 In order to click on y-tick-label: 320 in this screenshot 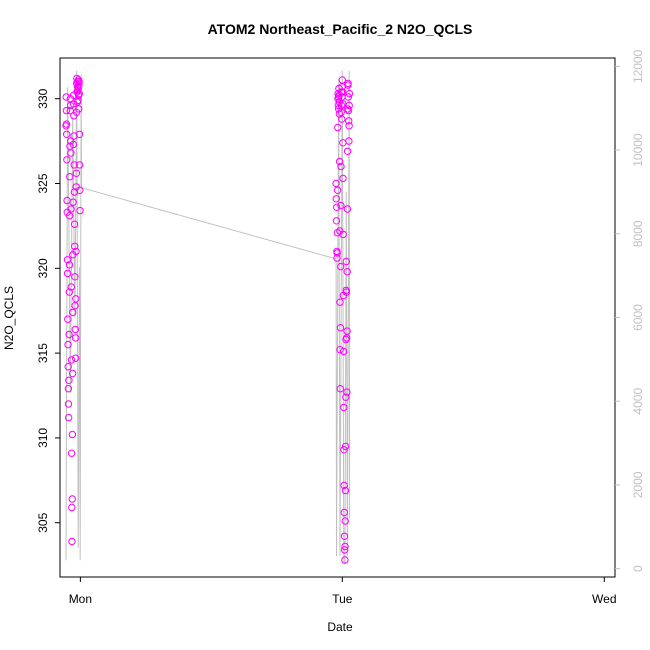, I will do `click(43, 268)`.